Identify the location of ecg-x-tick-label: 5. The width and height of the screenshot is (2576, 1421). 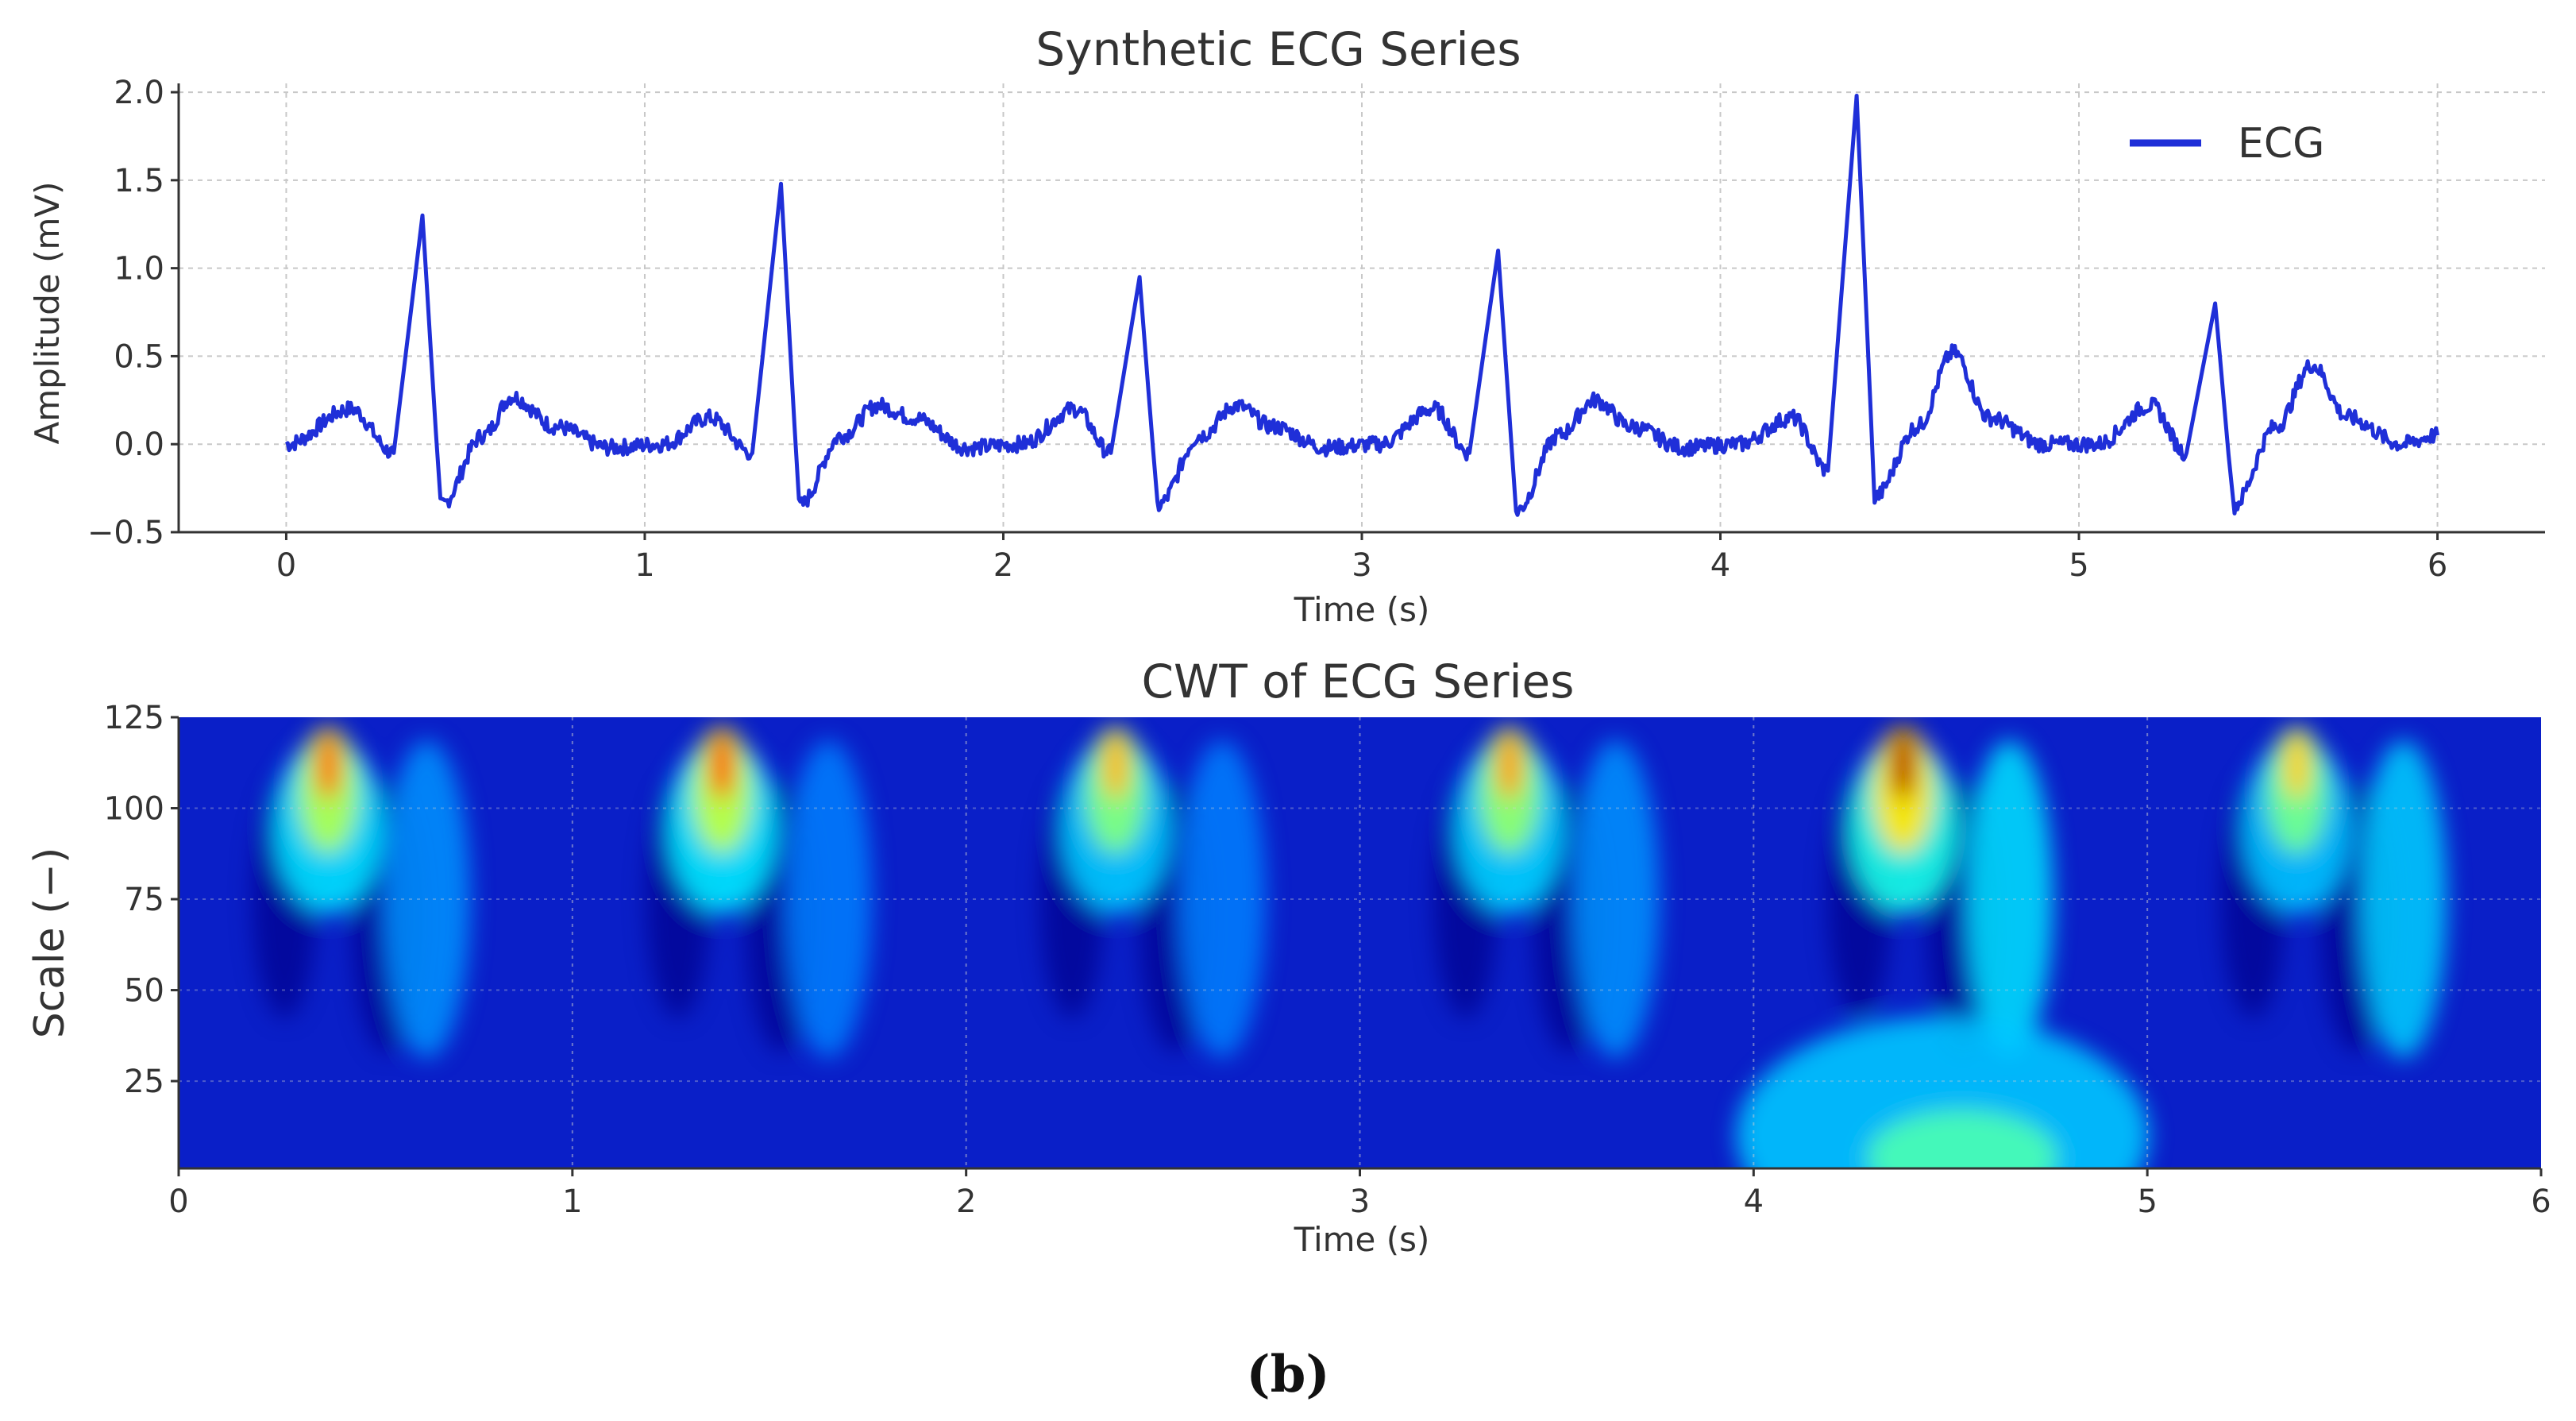
(2078, 565).